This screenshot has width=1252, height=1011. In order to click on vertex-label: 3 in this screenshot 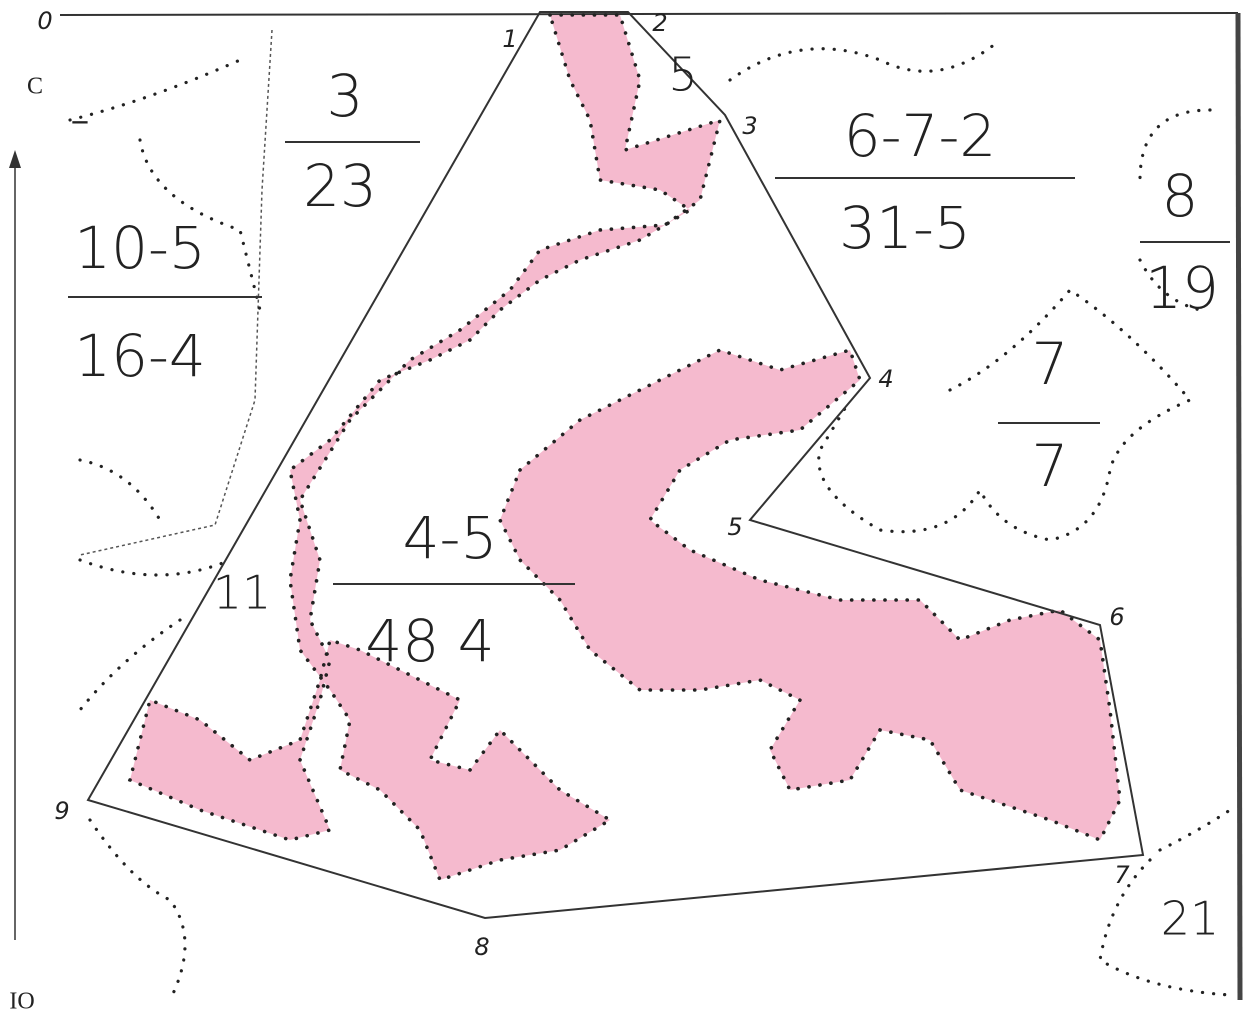, I will do `click(749, 126)`.